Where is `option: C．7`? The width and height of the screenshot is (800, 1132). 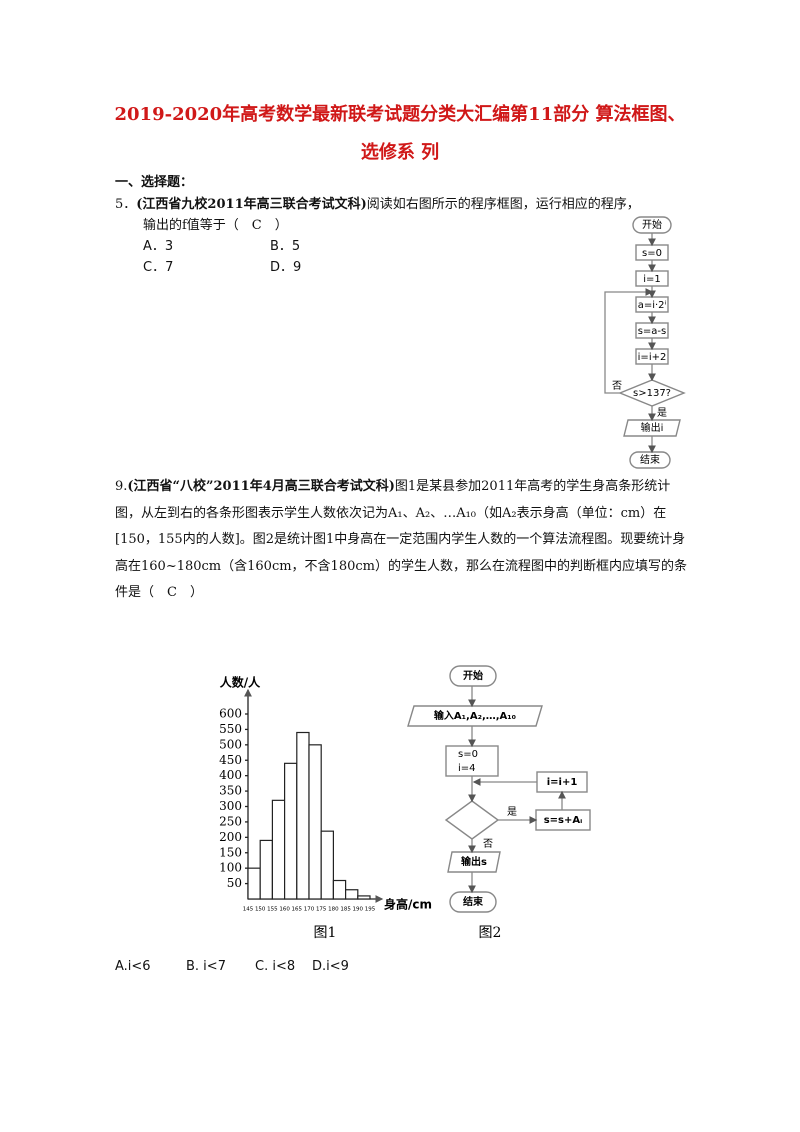
option: C．7 is located at coordinates (158, 267).